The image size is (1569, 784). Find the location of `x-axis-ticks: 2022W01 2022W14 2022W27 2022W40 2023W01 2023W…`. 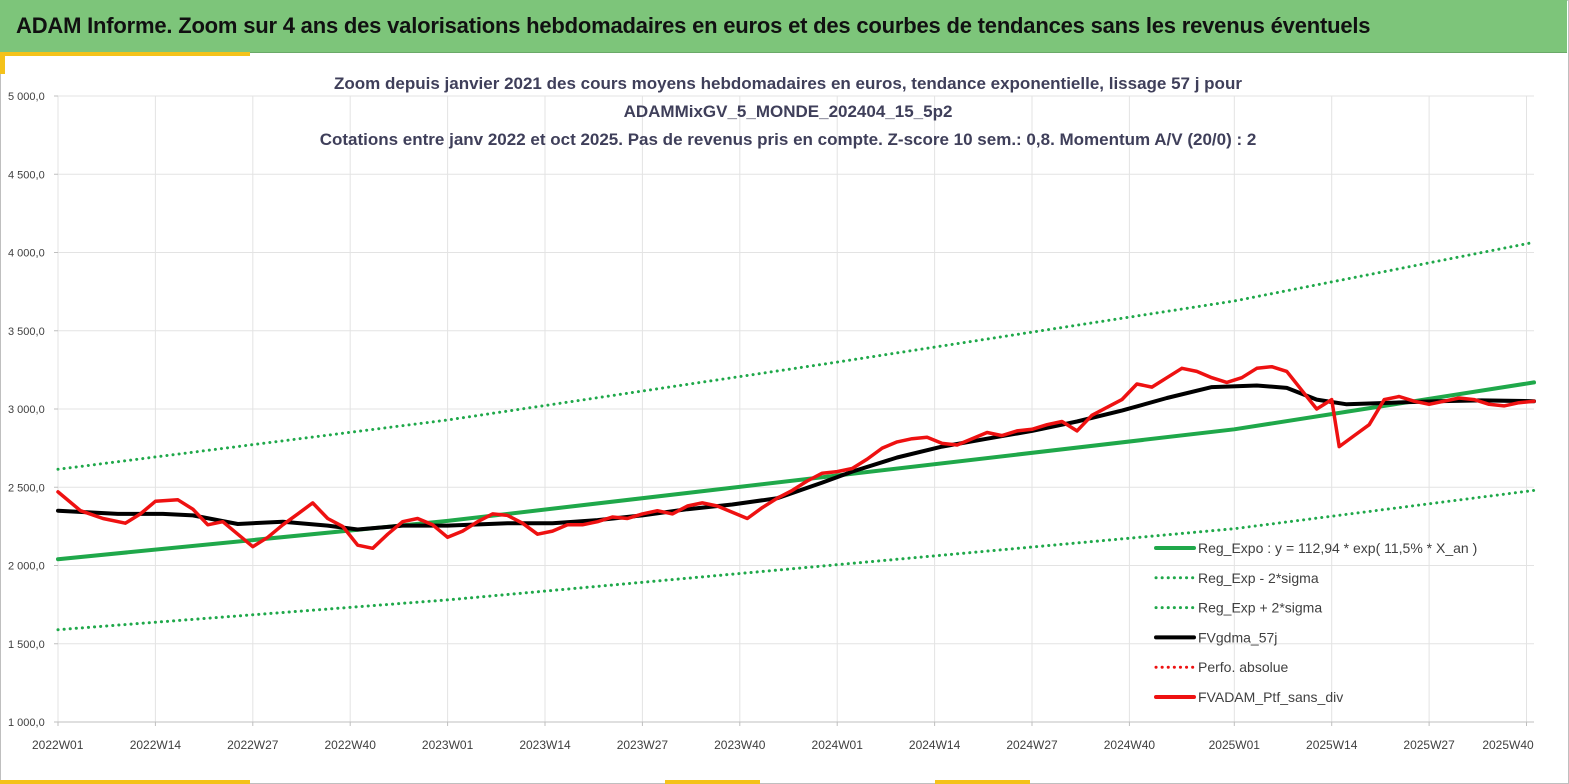

x-axis-ticks: 2022W01 2022W14 2022W27 2022W40 2023W01 2023W… is located at coordinates (783, 737).